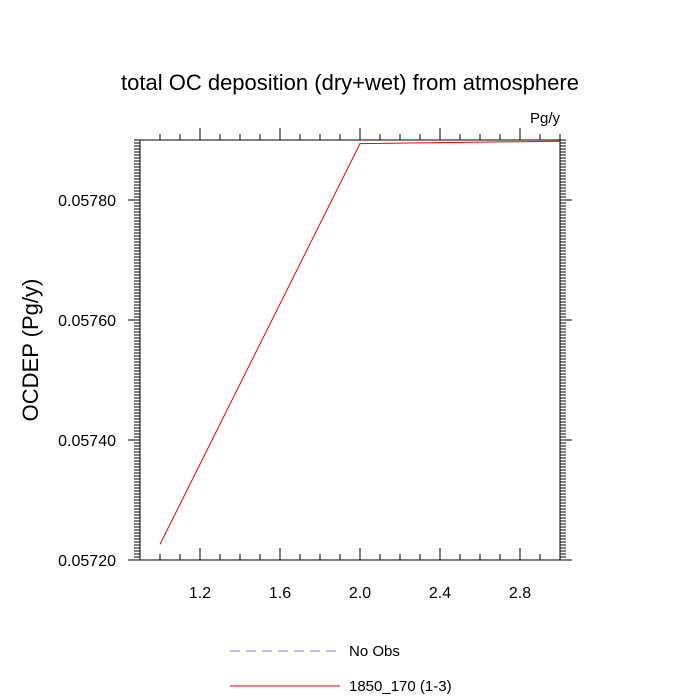  What do you see at coordinates (341, 669) in the screenshot?
I see `legend: No Obs 1850_170 (1-3)` at bounding box center [341, 669].